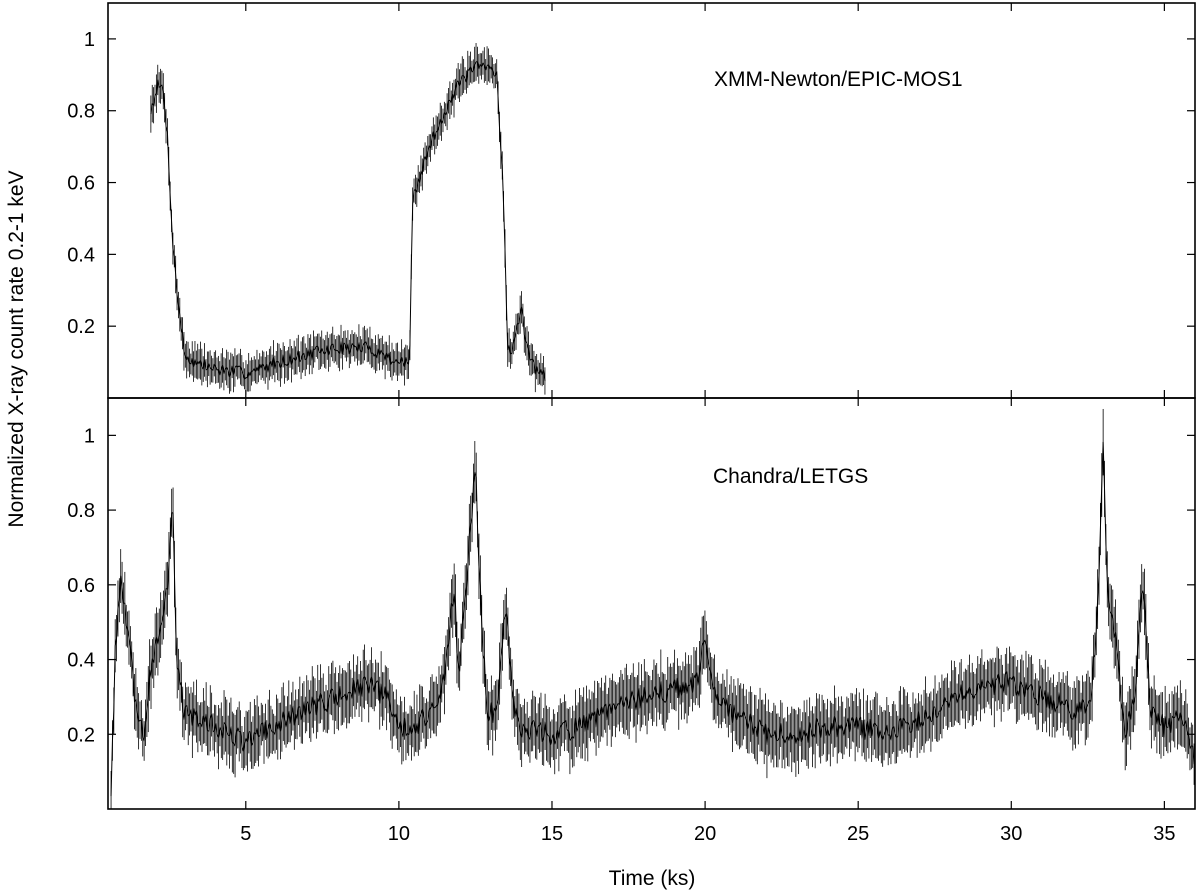 Image resolution: width=1200 pixels, height=894 pixels. What do you see at coordinates (1011, 834) in the screenshot?
I see `x-tick-label: 30` at bounding box center [1011, 834].